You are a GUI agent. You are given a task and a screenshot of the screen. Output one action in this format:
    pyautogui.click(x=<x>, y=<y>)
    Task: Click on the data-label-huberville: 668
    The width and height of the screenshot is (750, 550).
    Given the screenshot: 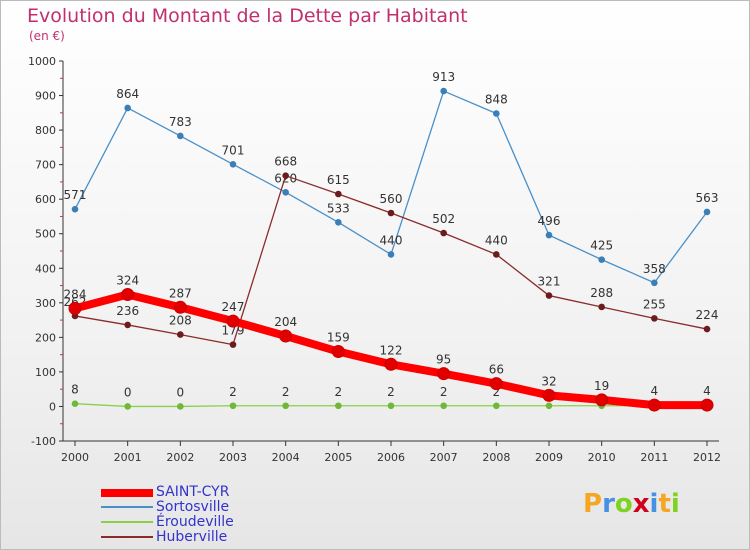 What is the action you would take?
    pyautogui.click(x=285, y=162)
    